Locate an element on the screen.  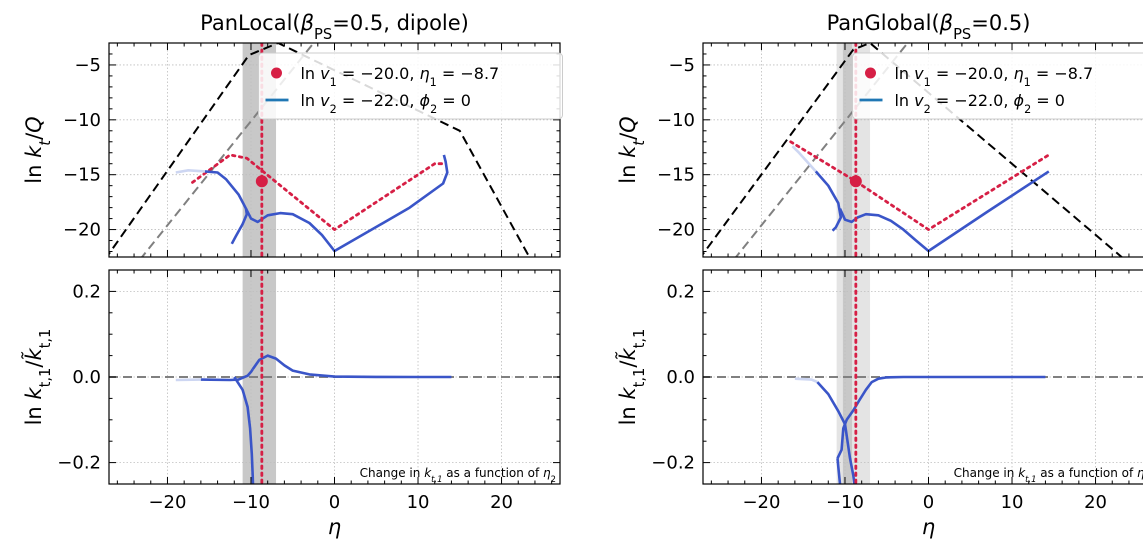
chart-title: PanLocal(βPS=0.5, dipole) is located at coordinates (334, 27).